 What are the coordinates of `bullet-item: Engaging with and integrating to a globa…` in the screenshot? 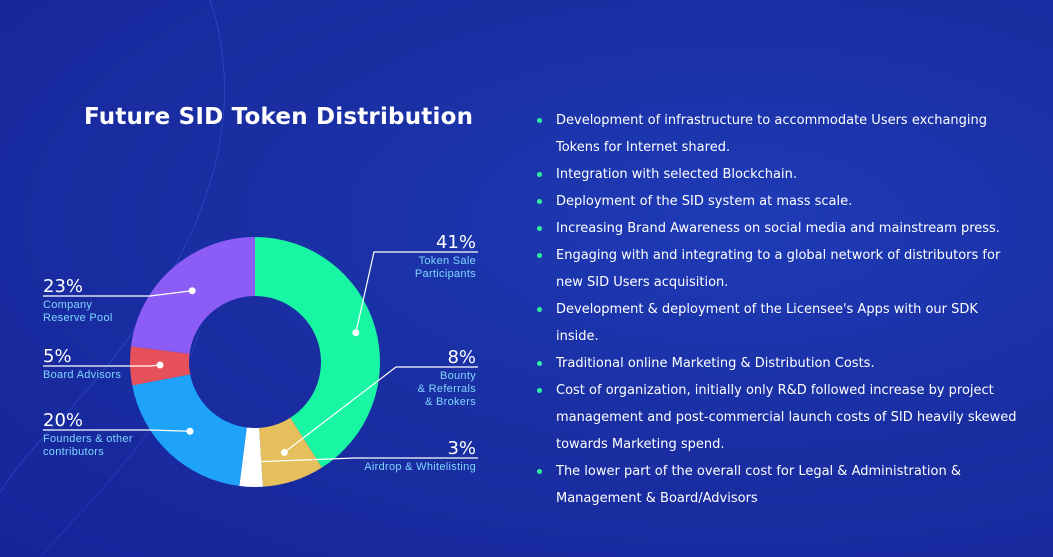 It's located at (779, 269).